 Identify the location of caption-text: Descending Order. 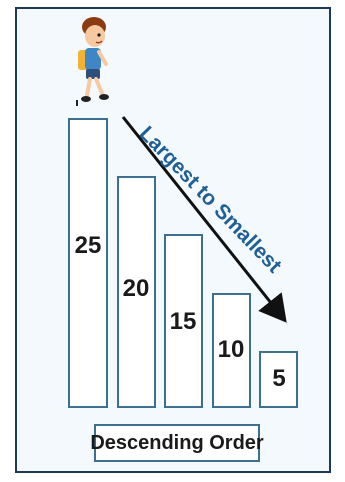
(177, 442).